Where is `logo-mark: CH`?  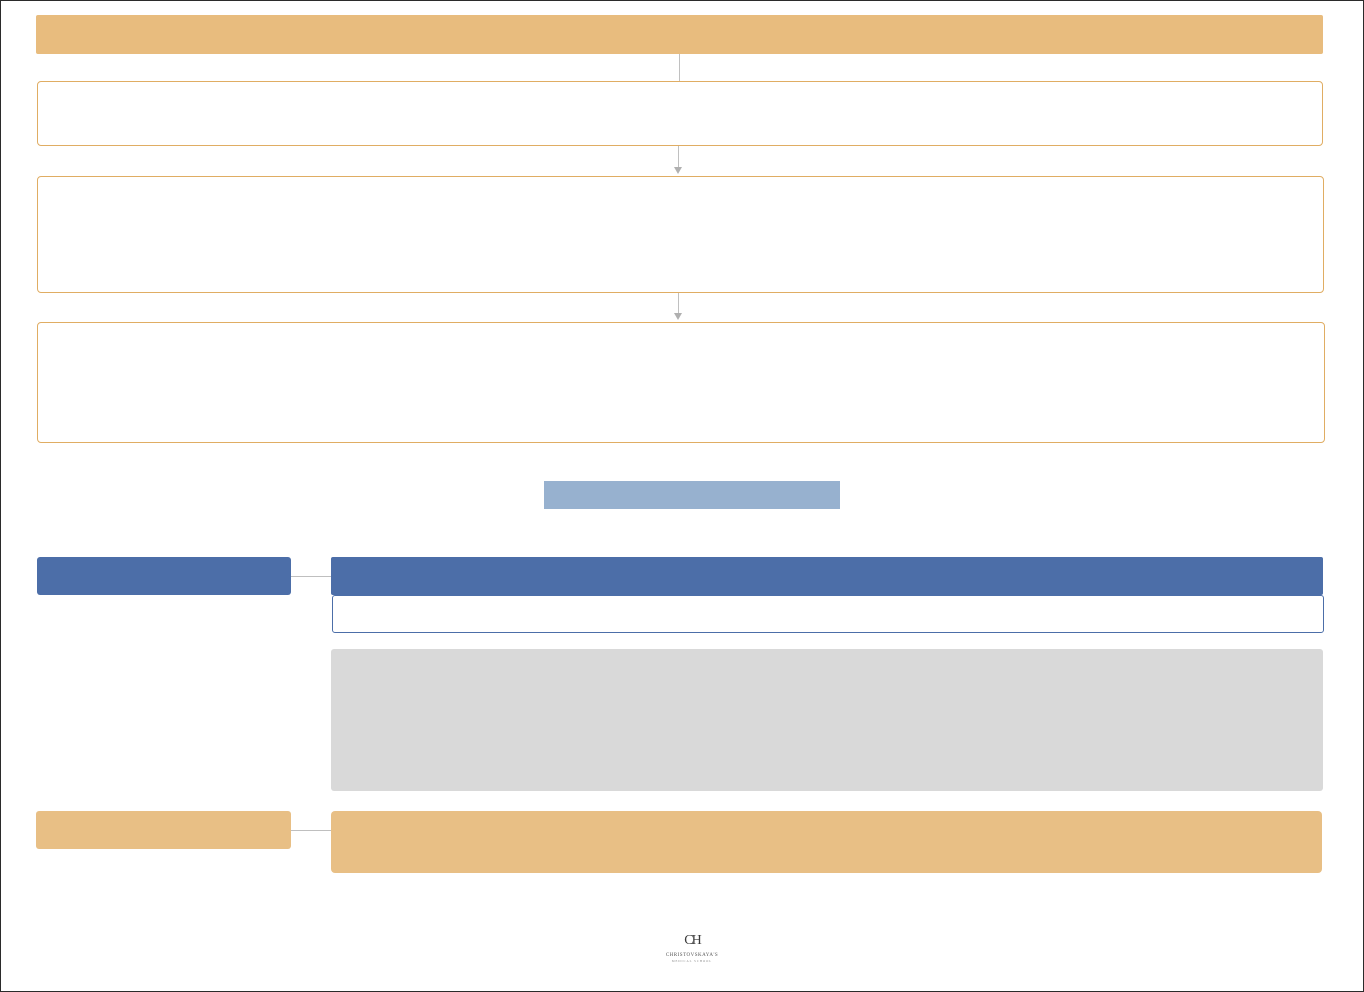
logo-mark: CH is located at coordinates (693, 940).